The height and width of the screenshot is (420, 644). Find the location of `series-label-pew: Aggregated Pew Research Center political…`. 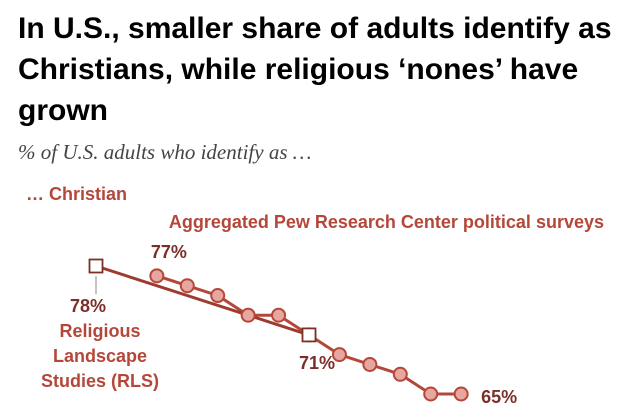

series-label-pew: Aggregated Pew Research Center political… is located at coordinates (386, 222).